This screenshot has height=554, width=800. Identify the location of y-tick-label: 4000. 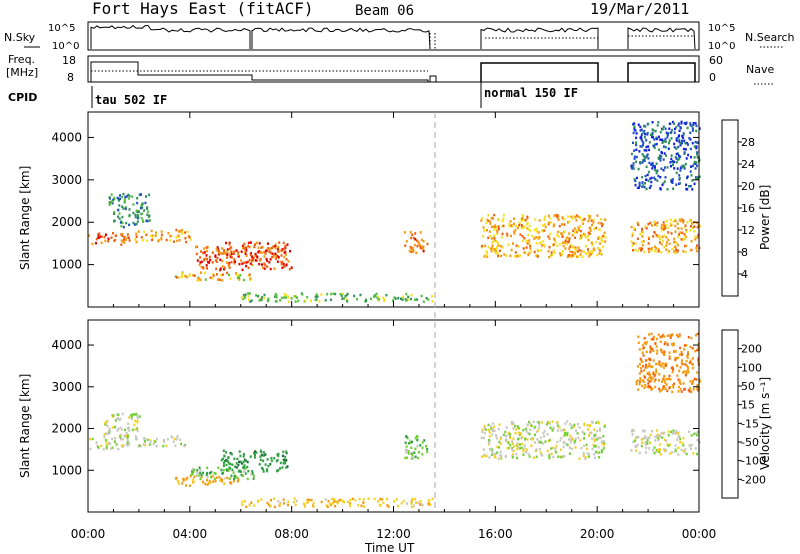
(66, 345).